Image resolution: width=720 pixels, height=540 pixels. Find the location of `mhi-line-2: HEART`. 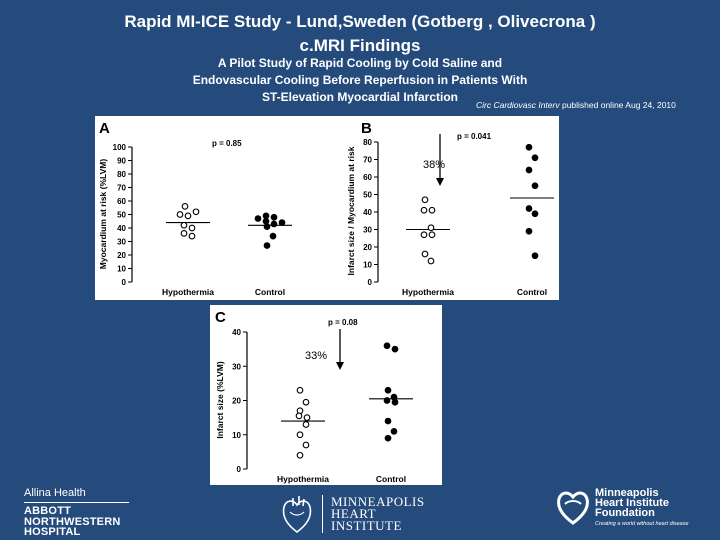

mhi-line-2: HEART is located at coordinates (354, 513).